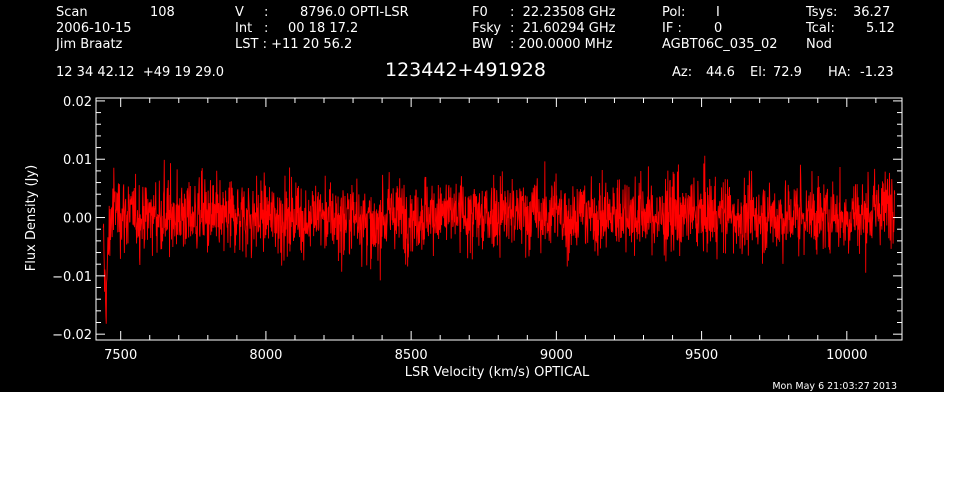 The width and height of the screenshot is (962, 490). Describe the element at coordinates (31, 218) in the screenshot. I see `y-axis-title: Flux Density (Jy)` at that location.